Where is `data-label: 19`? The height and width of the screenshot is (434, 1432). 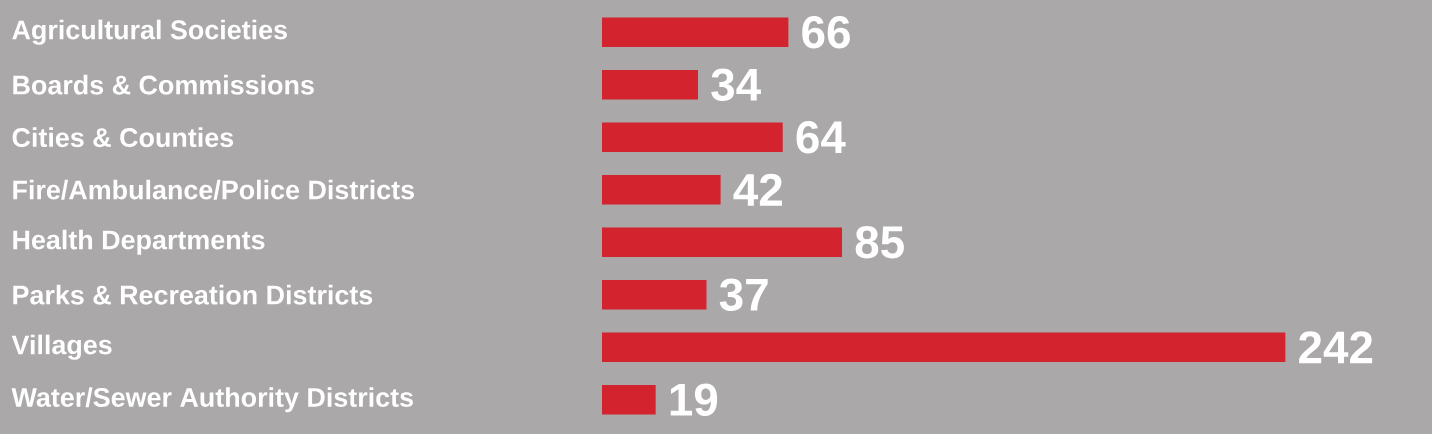 data-label: 19 is located at coordinates (694, 399).